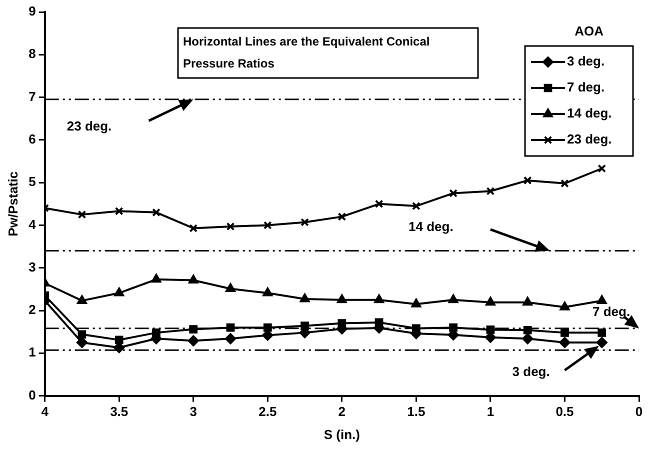 The image size is (655, 449). What do you see at coordinates (267, 412) in the screenshot?
I see `x-tick-label: 2.5` at bounding box center [267, 412].